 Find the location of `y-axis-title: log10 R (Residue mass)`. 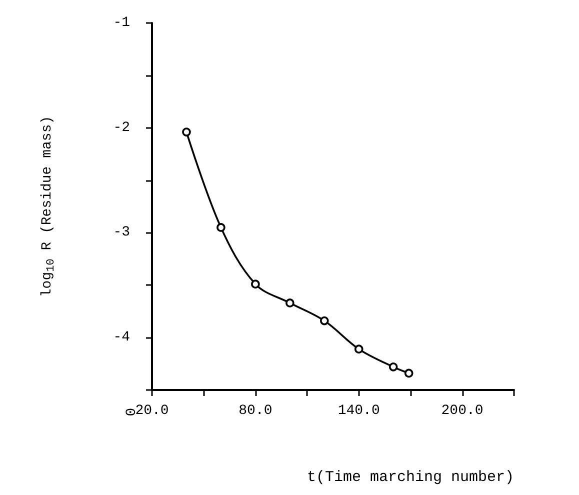

y-axis-title: log10 R (Residue mass) is located at coordinates (49, 207).